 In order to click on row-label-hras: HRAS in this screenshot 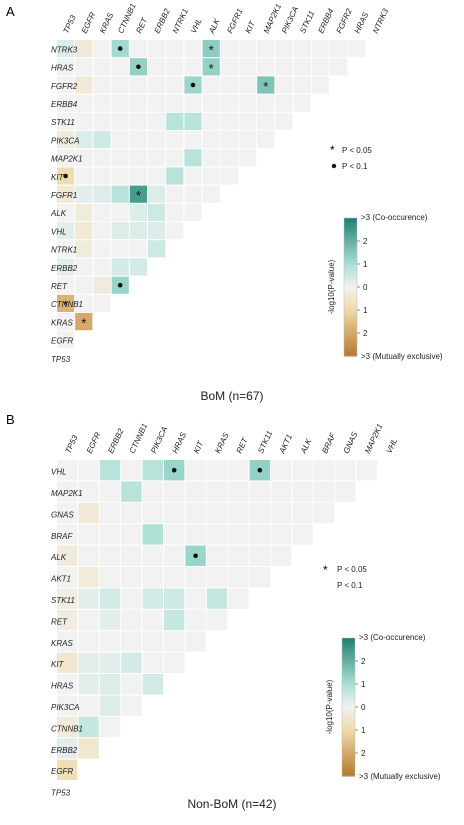, I will do `click(62, 686)`.